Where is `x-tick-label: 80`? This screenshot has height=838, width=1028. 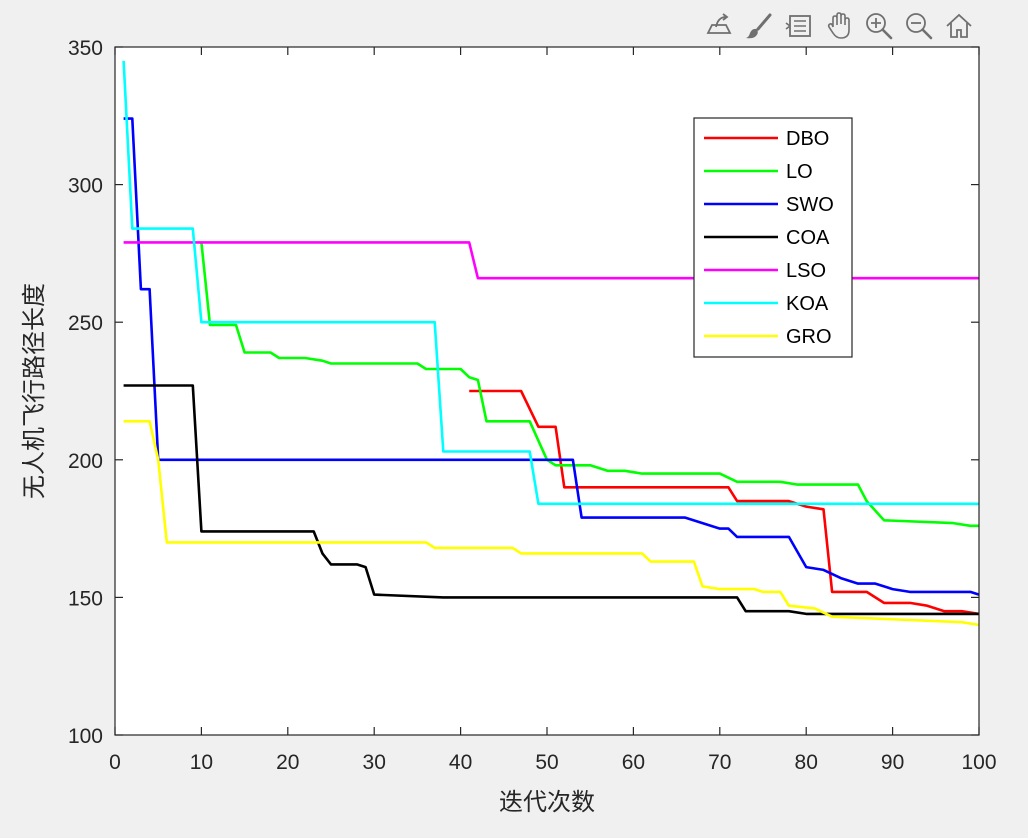
x-tick-label: 80 is located at coordinates (806, 762).